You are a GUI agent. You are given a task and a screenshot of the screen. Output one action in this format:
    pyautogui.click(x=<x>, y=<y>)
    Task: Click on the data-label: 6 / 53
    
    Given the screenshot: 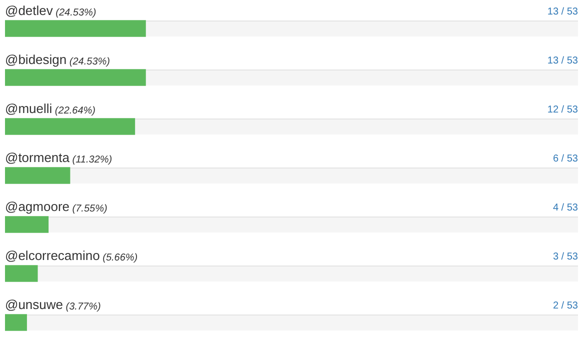 What is the action you would take?
    pyautogui.click(x=565, y=158)
    